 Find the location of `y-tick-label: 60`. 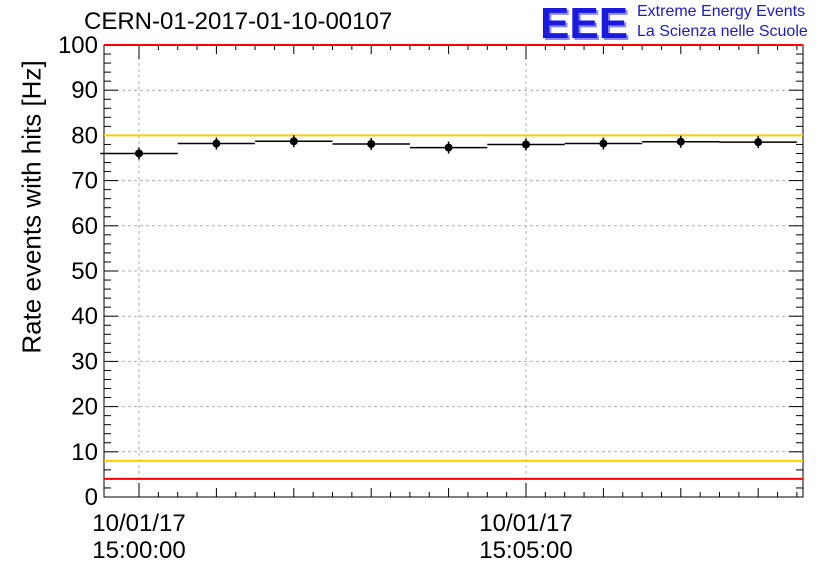

y-tick-label: 60 is located at coordinates (84, 226).